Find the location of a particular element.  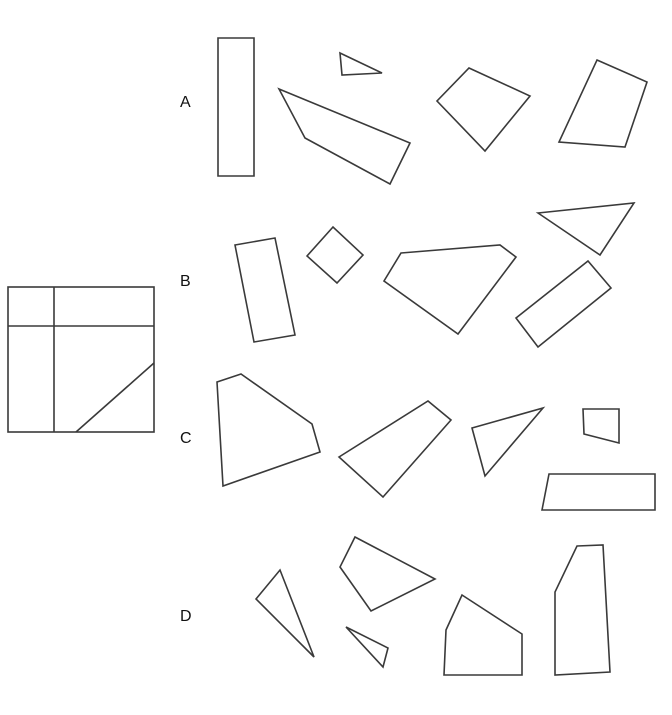

option-b-pieces is located at coordinates (435, 275).